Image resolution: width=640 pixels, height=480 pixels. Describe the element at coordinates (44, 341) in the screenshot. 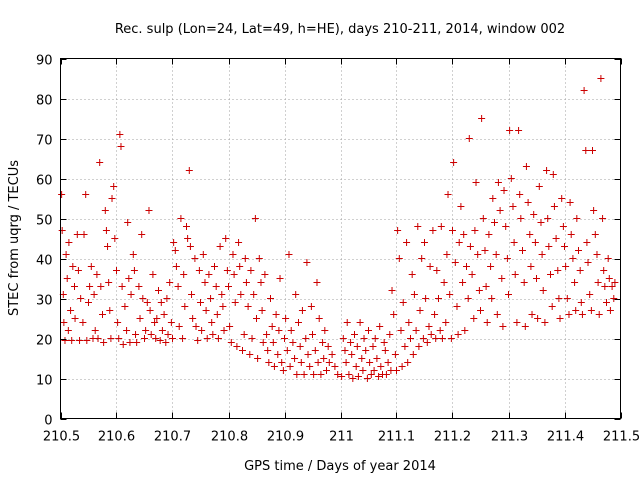

I see `y-tick-label: 20` at that location.